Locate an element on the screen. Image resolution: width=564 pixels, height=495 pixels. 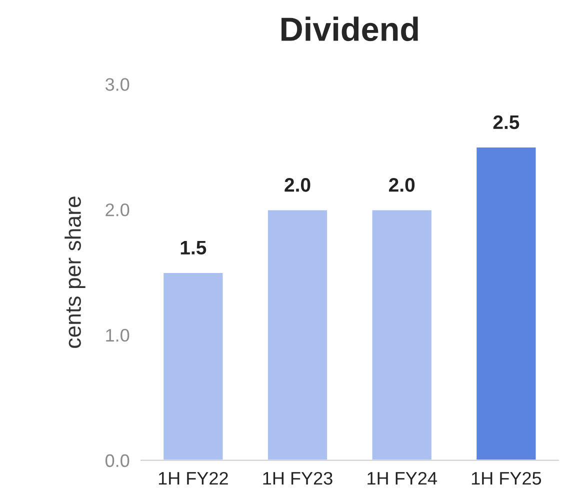
x-tick-label: 1H FY24 is located at coordinates (402, 478).